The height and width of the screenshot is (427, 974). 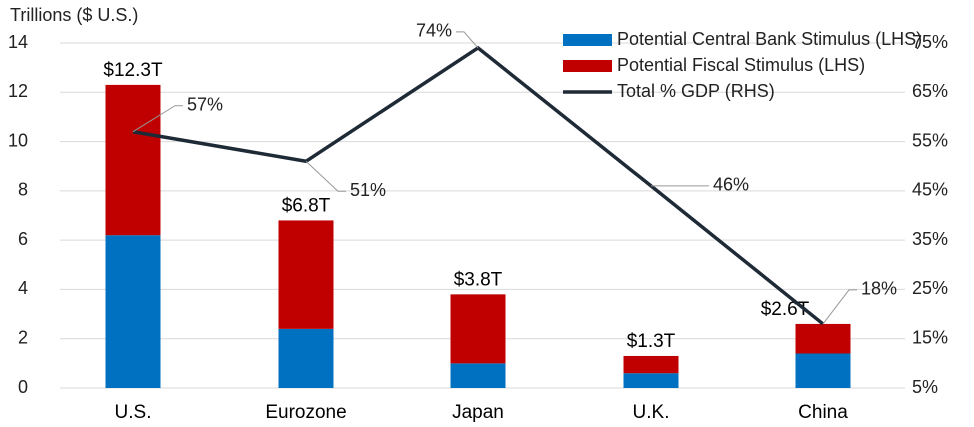 I want to click on legend-label: Potential Fiscal Stimulus (LHS), so click(x=741, y=65).